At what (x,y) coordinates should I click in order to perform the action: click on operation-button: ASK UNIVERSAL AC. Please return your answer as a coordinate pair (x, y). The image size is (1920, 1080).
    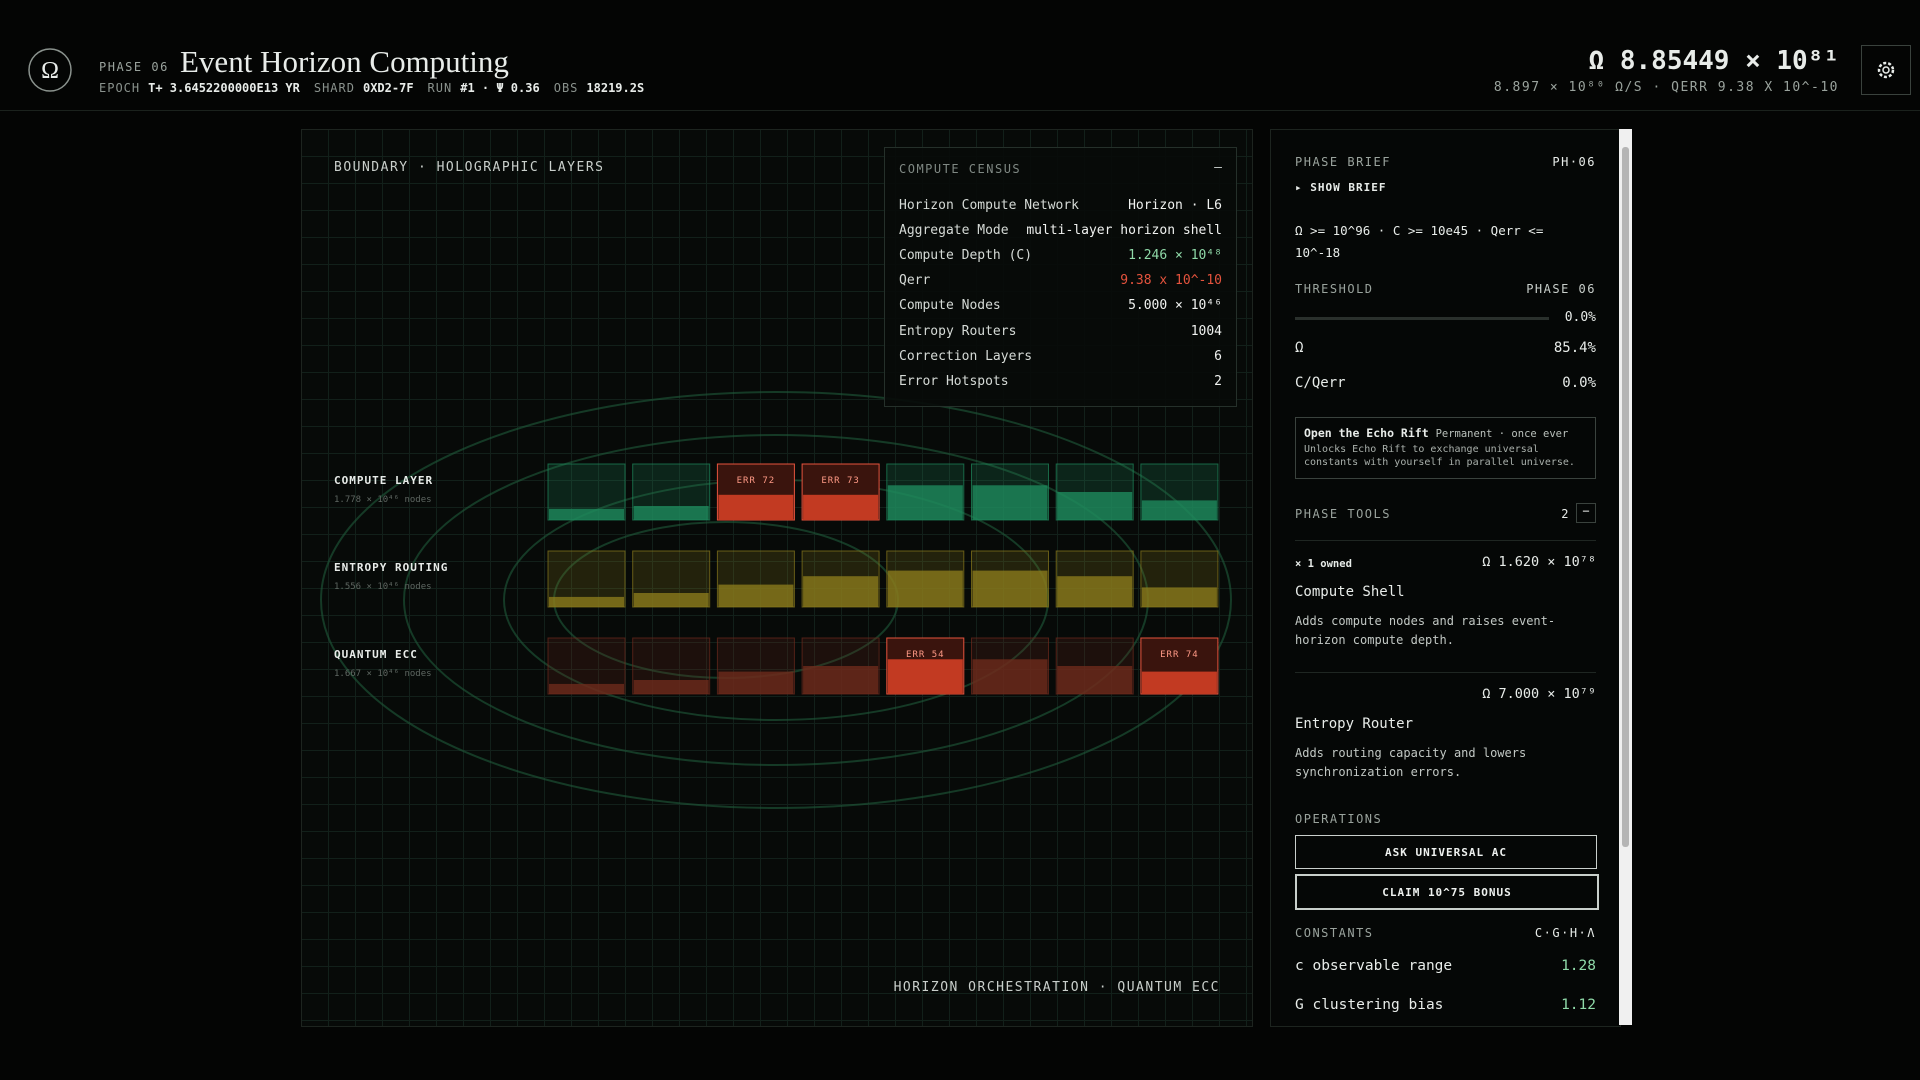
    Looking at the image, I should click on (1446, 852).